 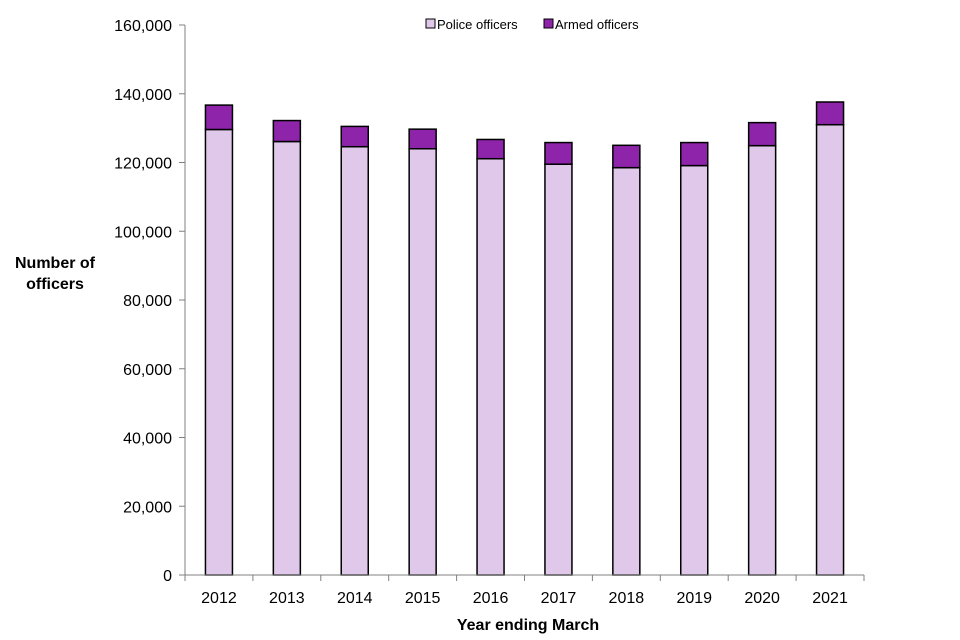 What do you see at coordinates (532, 24) in the screenshot?
I see `legend: Police officers Armed officers` at bounding box center [532, 24].